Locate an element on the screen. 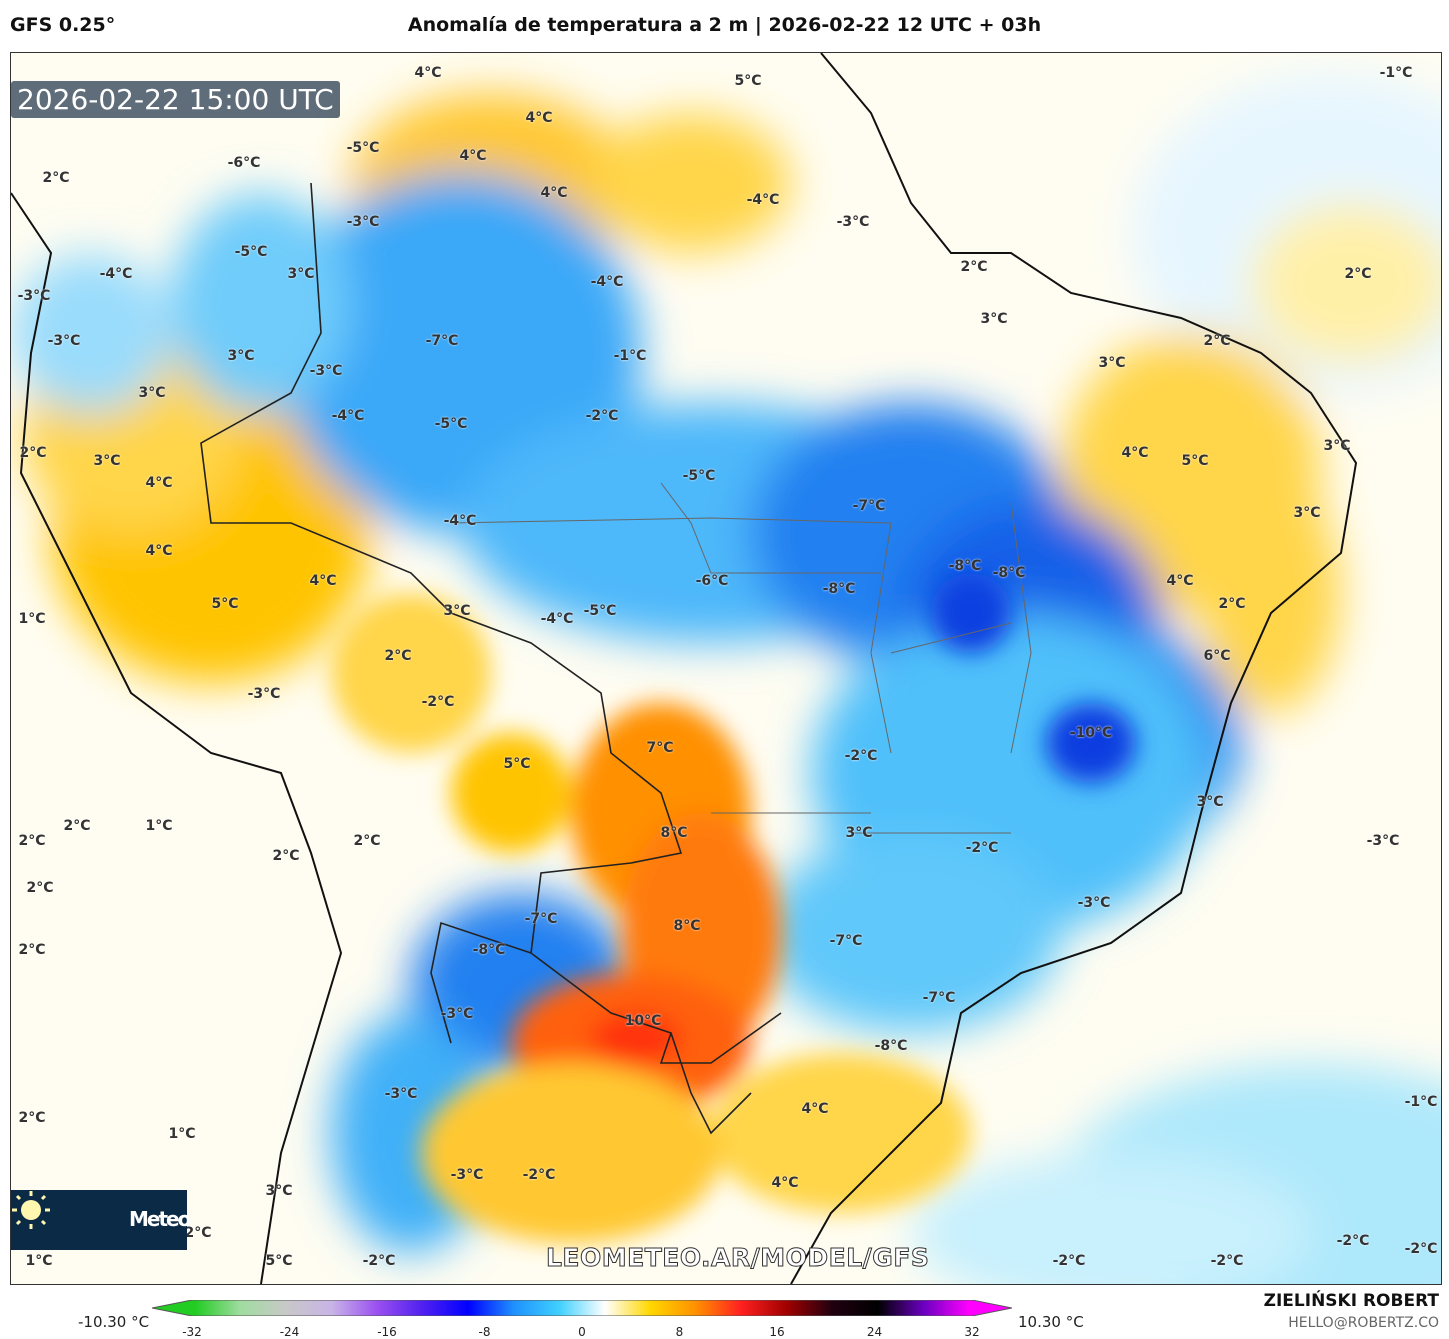 Image resolution: width=1449 pixels, height=1339 pixels. contour-label: 7°C is located at coordinates (660, 748).